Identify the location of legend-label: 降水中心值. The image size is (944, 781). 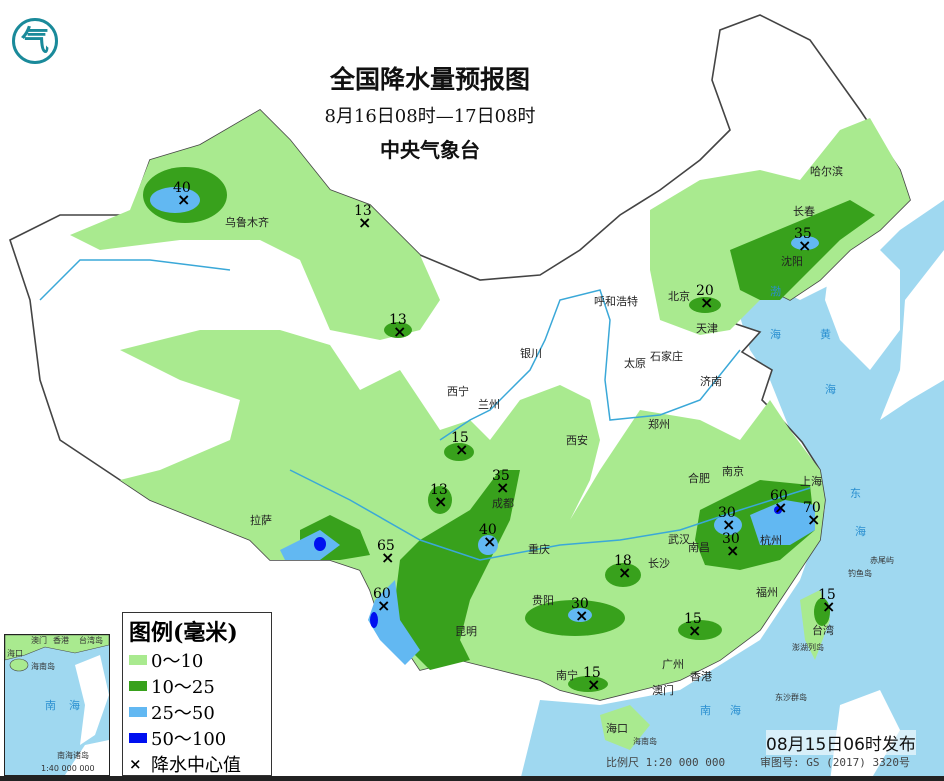
(196, 765).